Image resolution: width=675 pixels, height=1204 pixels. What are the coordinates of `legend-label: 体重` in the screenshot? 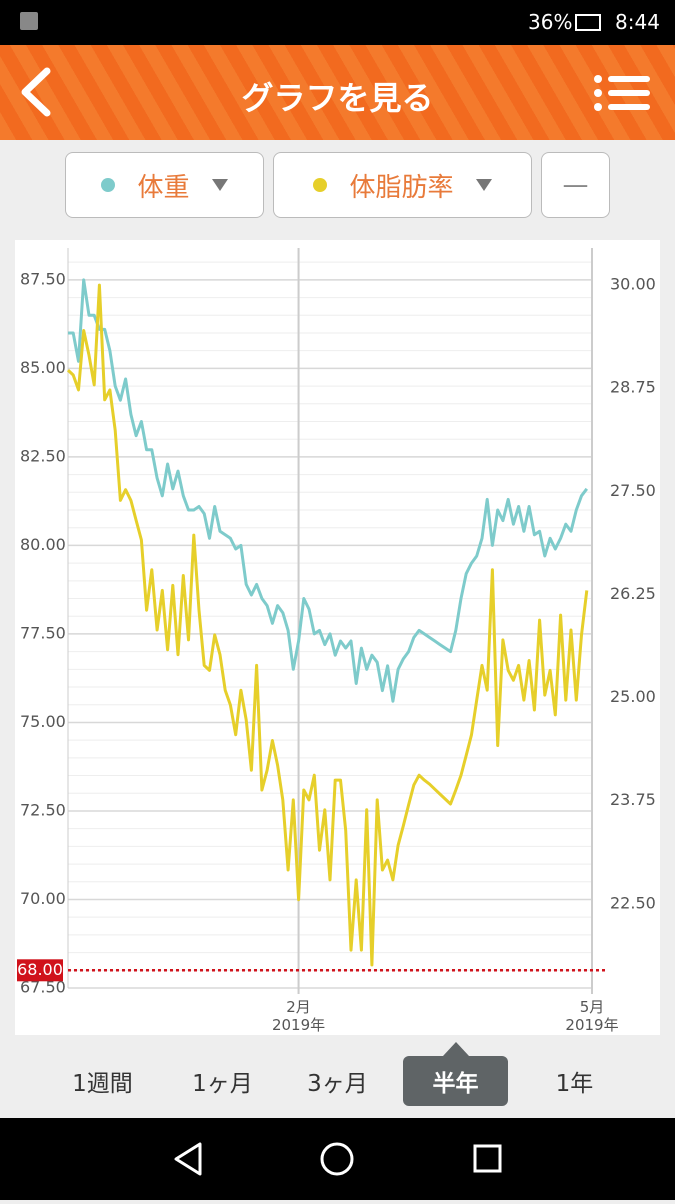 It's located at (163, 187).